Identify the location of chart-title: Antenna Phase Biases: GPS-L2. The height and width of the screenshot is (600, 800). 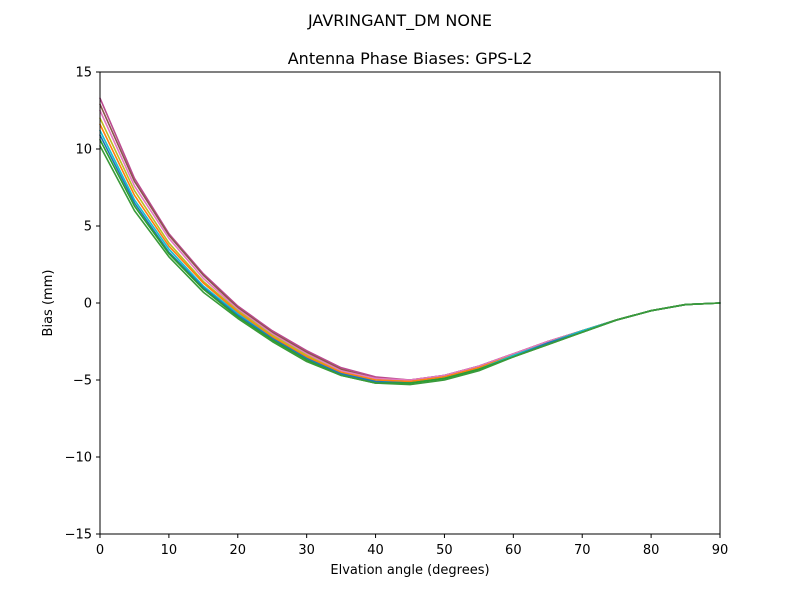
(410, 58).